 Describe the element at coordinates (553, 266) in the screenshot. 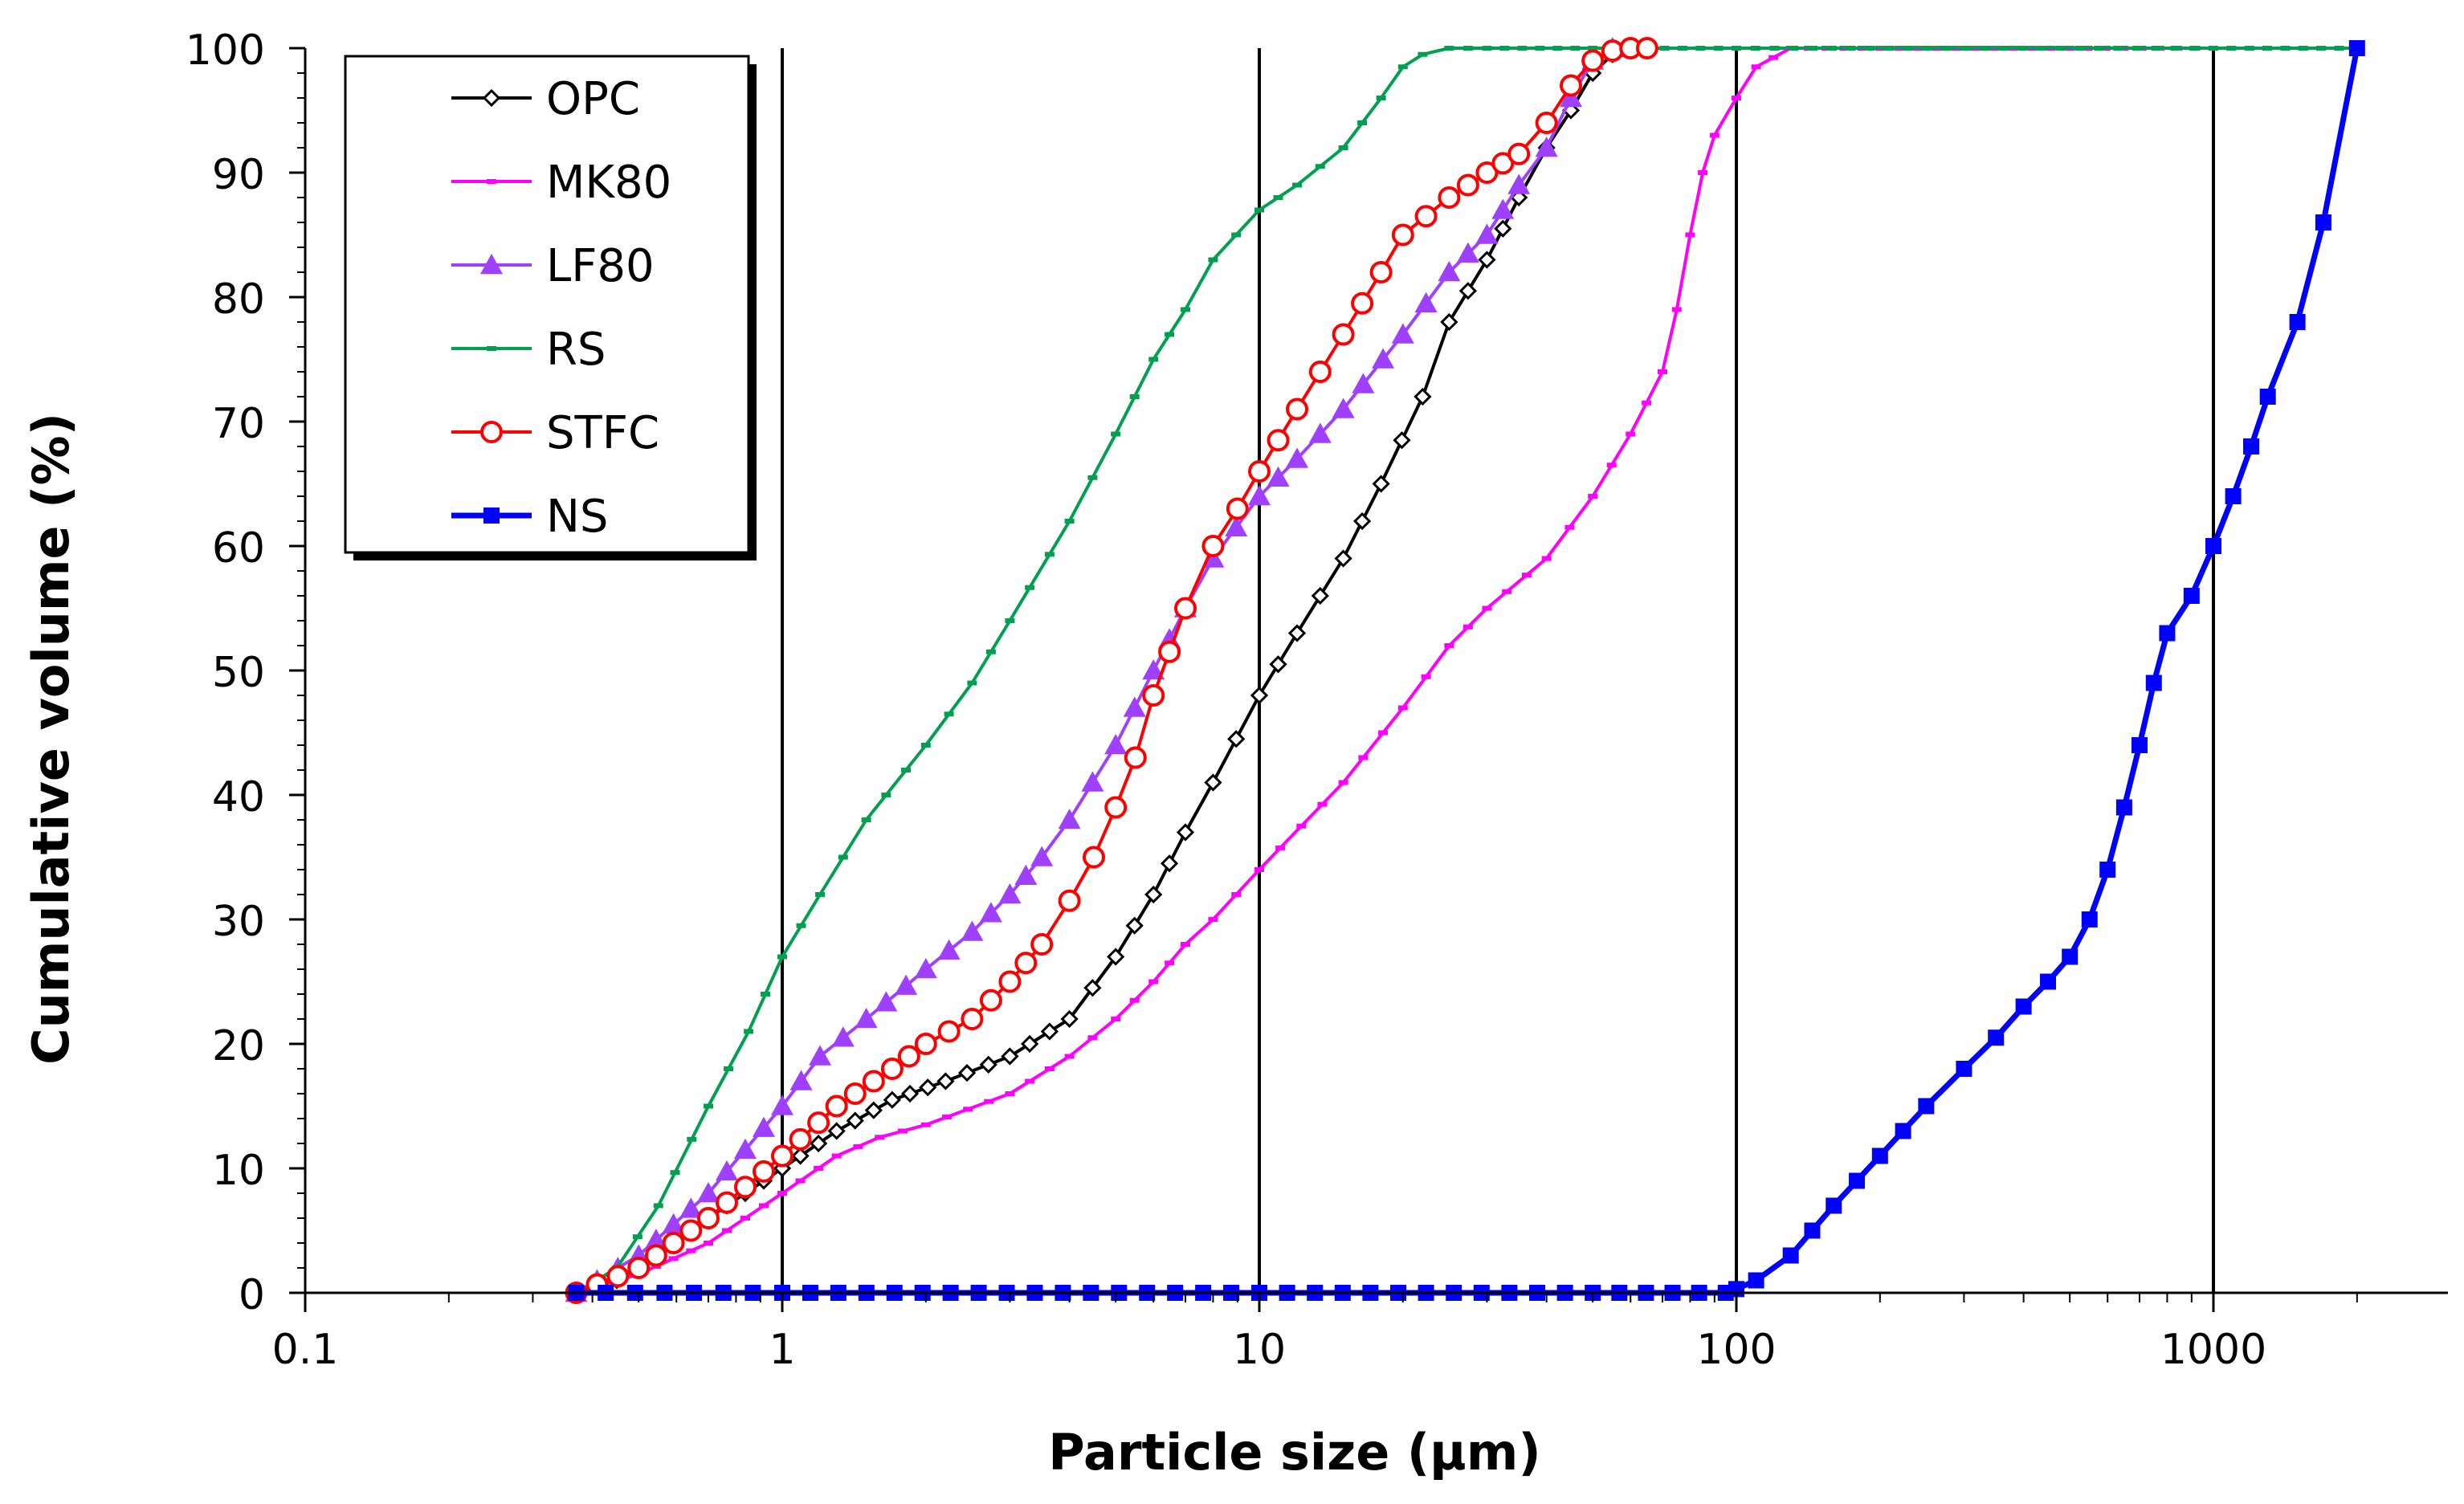

I see `legend-item-lf80: LF80` at that location.